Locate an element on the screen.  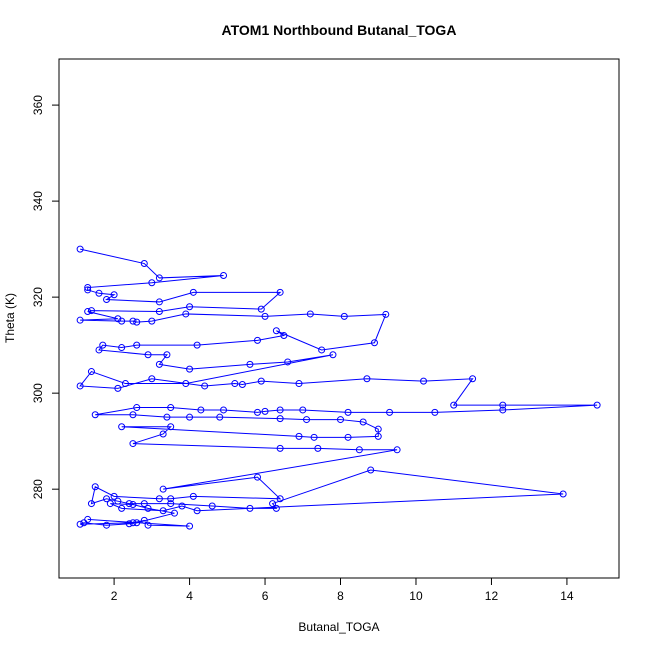
x-tick-label: 10 is located at coordinates (416, 596).